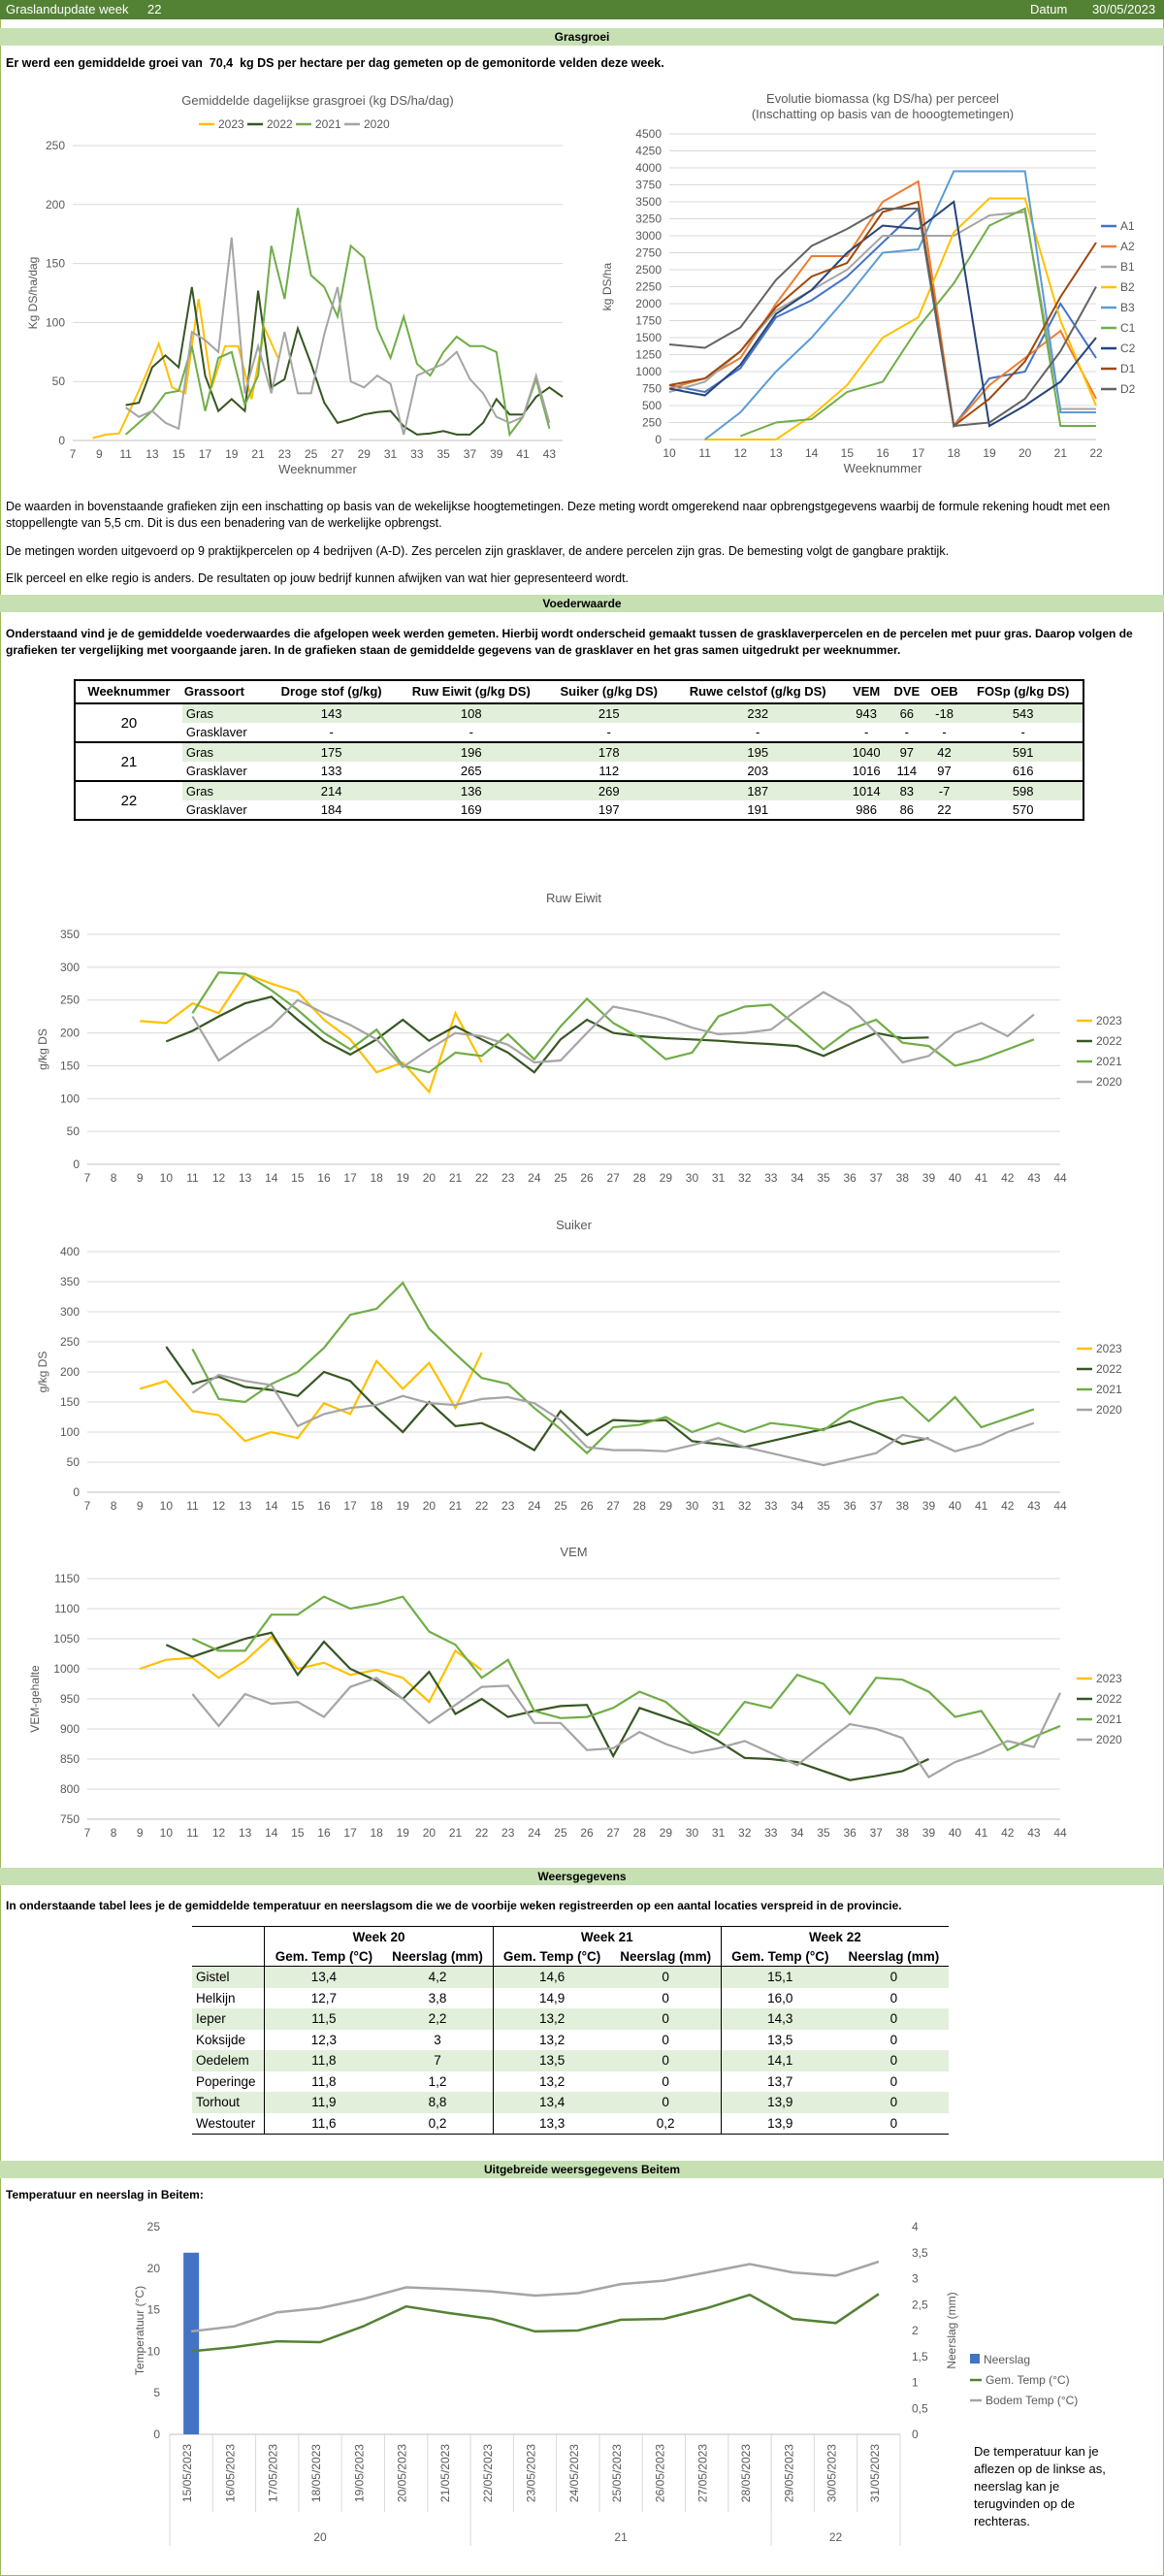 The image size is (1164, 2576). I want to click on series-line-2021, so click(613, 1368).